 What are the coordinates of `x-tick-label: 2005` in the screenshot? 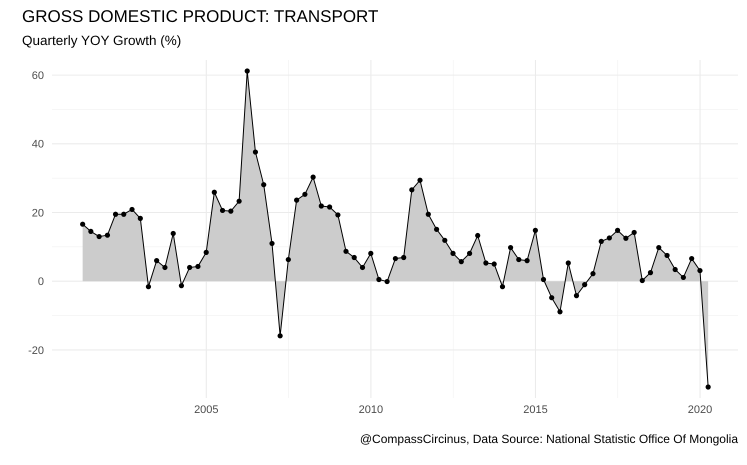 It's located at (206, 410).